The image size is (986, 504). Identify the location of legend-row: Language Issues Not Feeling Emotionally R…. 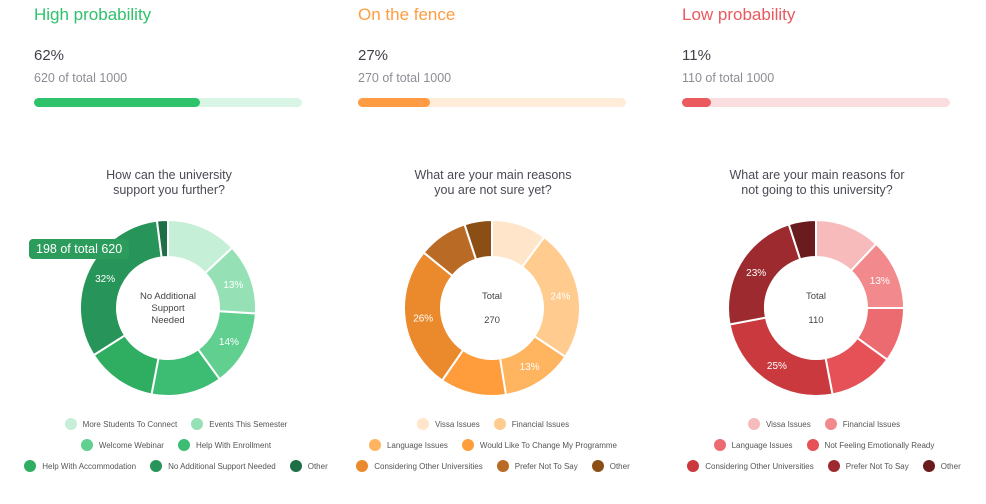
(824, 445).